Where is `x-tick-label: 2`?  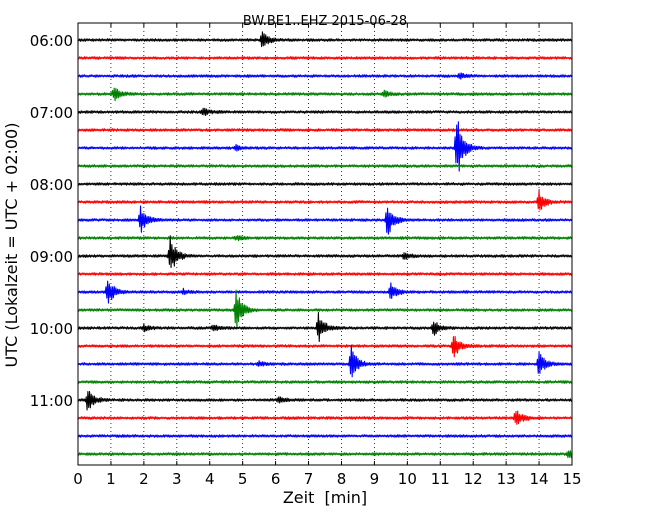 x-tick-label: 2 is located at coordinates (144, 479).